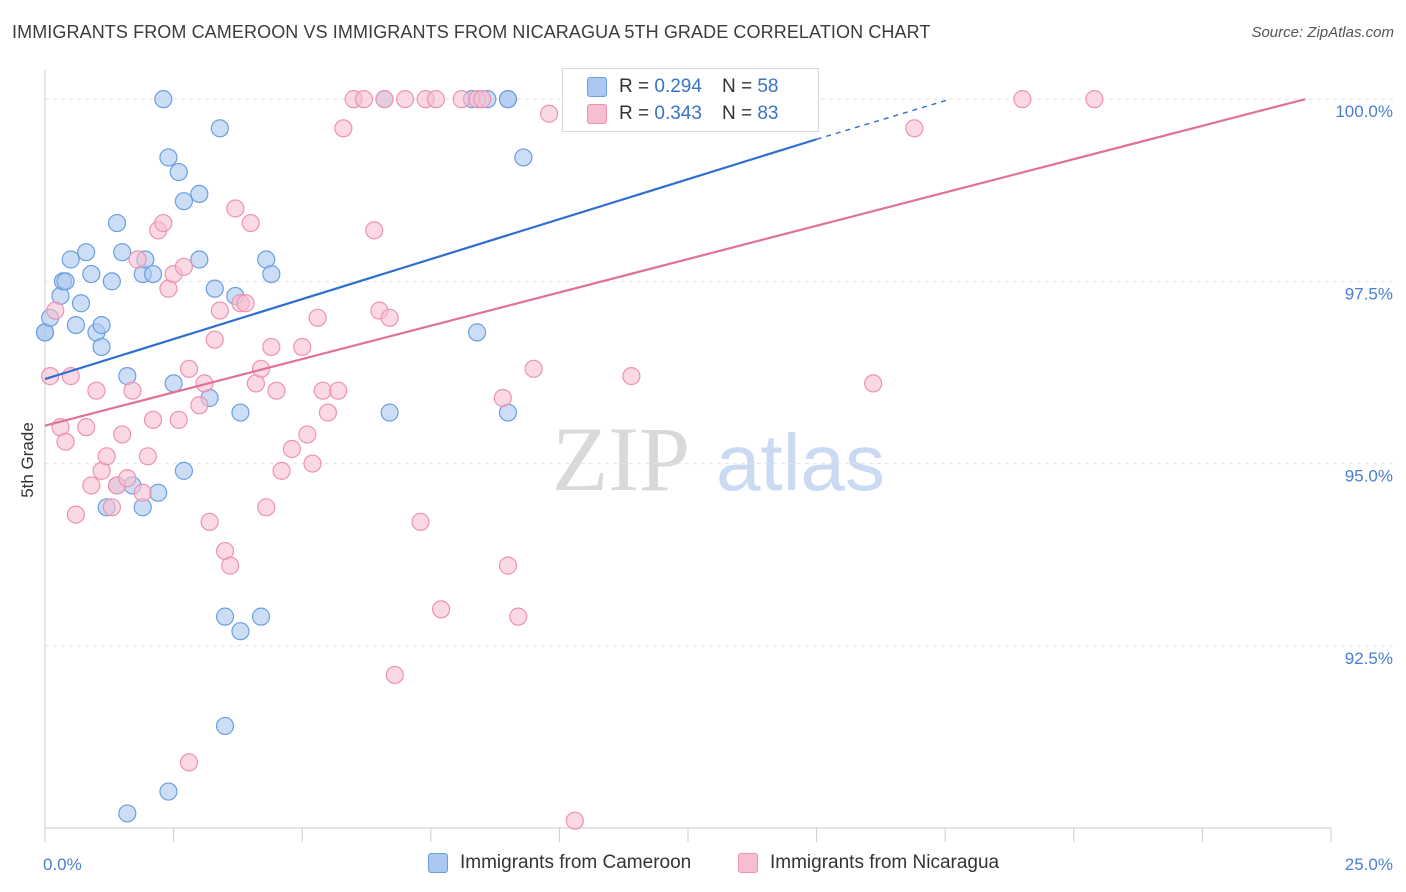 The width and height of the screenshot is (1406, 892). Describe the element at coordinates (678, 113) in the screenshot. I see `legend-r-value-nicaragua: 0.343` at that location.